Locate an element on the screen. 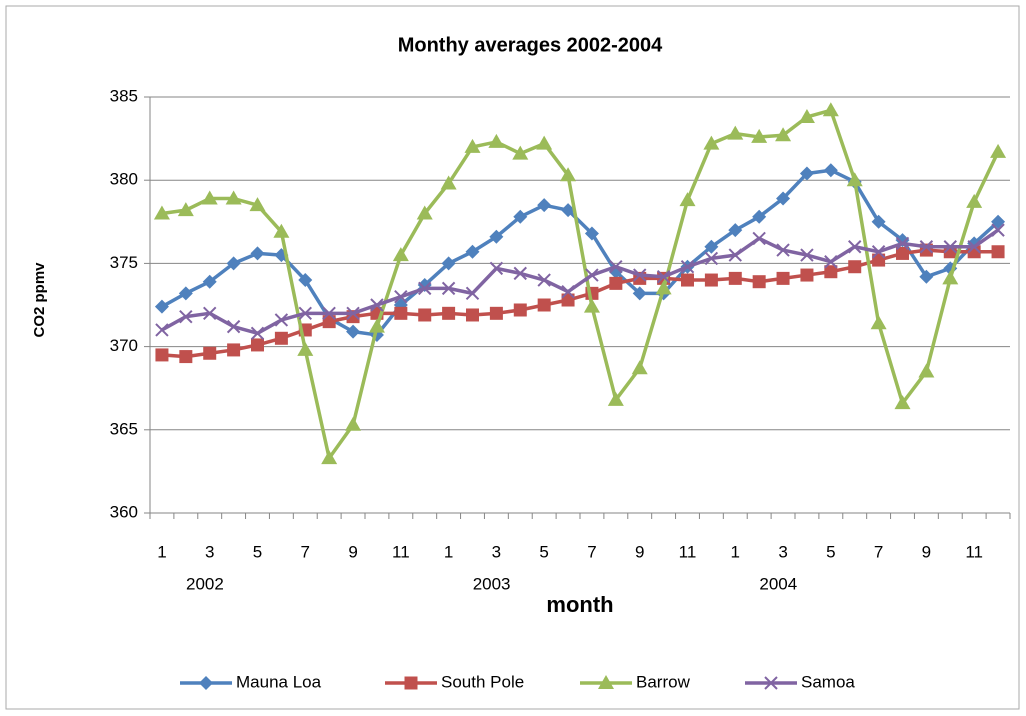  y-axis-label: CO2 ppmv is located at coordinates (39, 300).